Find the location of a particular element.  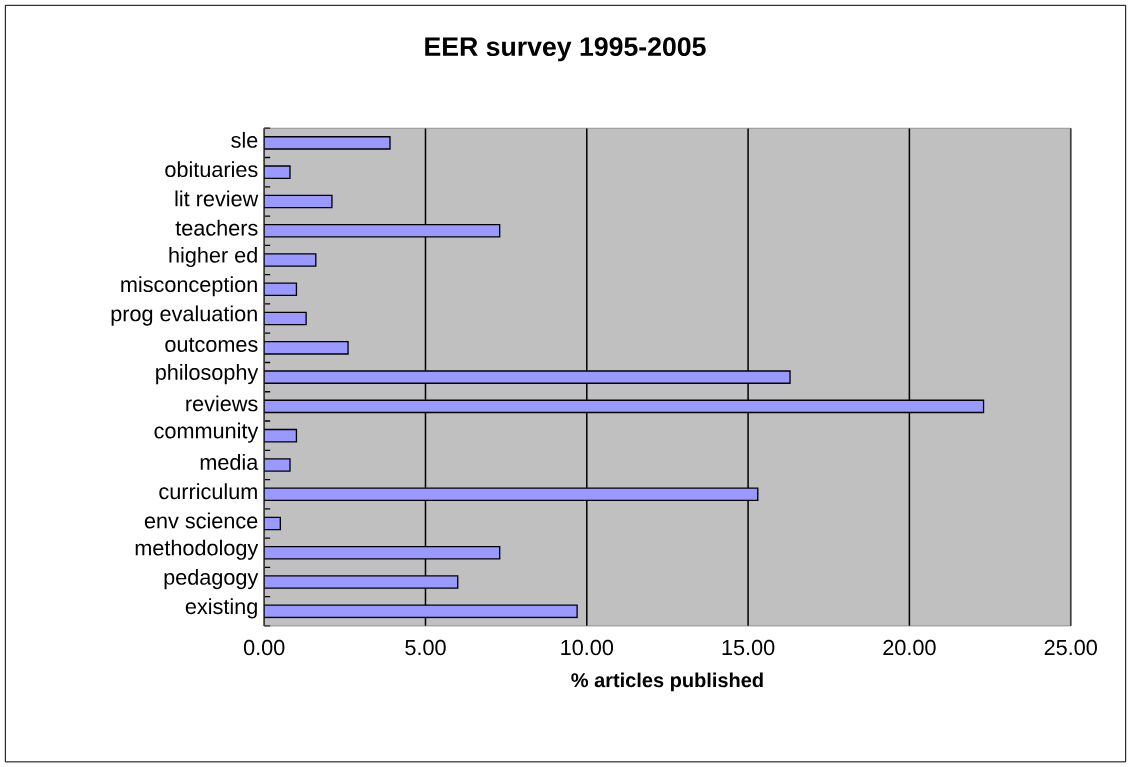

y-tick-label: obituaries is located at coordinates (211, 169).